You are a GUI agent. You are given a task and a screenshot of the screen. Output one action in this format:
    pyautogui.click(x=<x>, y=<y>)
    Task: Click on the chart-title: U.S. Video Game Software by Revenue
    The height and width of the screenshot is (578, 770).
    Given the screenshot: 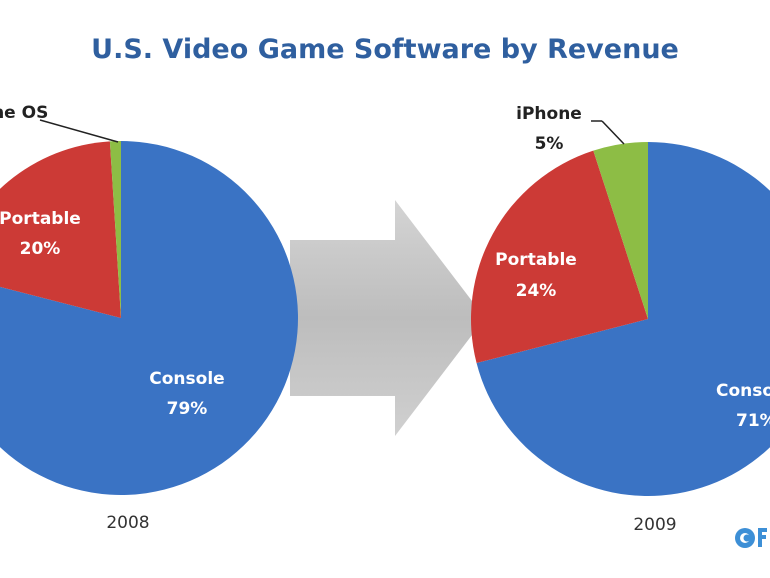 What is the action you would take?
    pyautogui.click(x=385, y=49)
    